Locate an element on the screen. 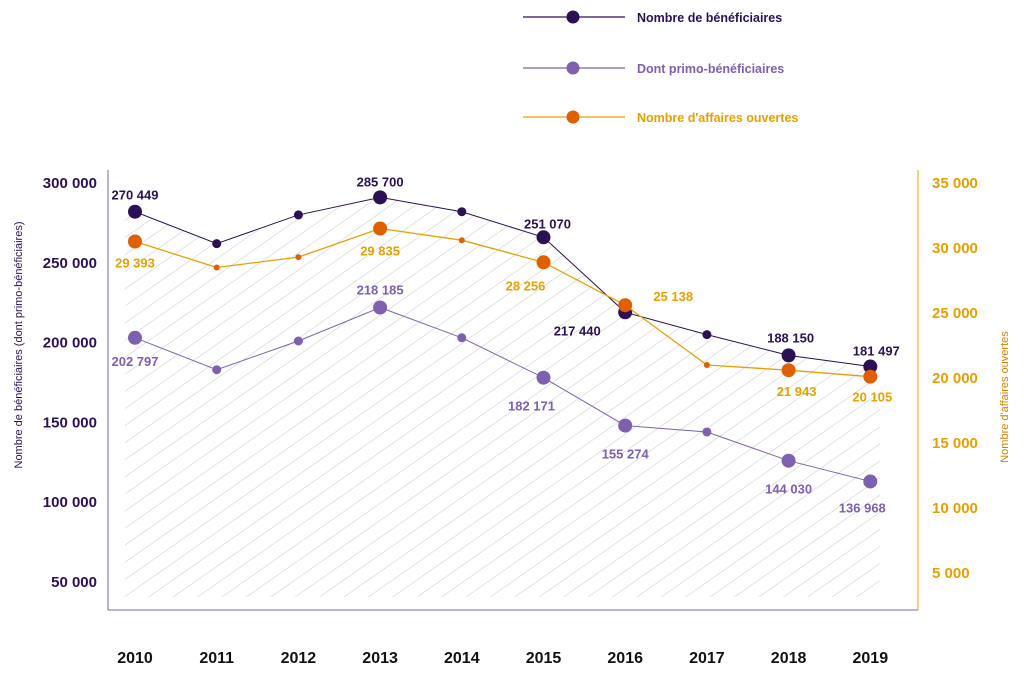 Image resolution: width=1024 pixels, height=687 pixels. x-tick-label: 2012 is located at coordinates (299, 658).